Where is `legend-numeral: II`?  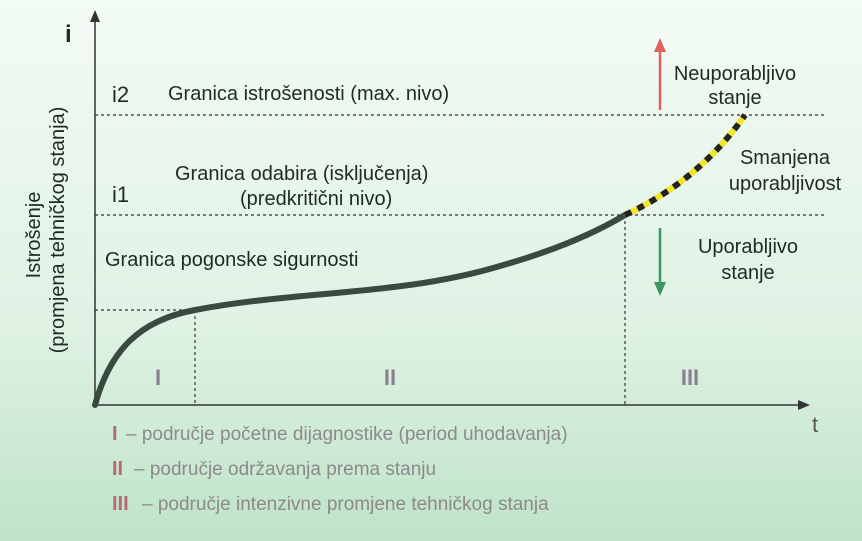 legend-numeral: II is located at coordinates (117, 469).